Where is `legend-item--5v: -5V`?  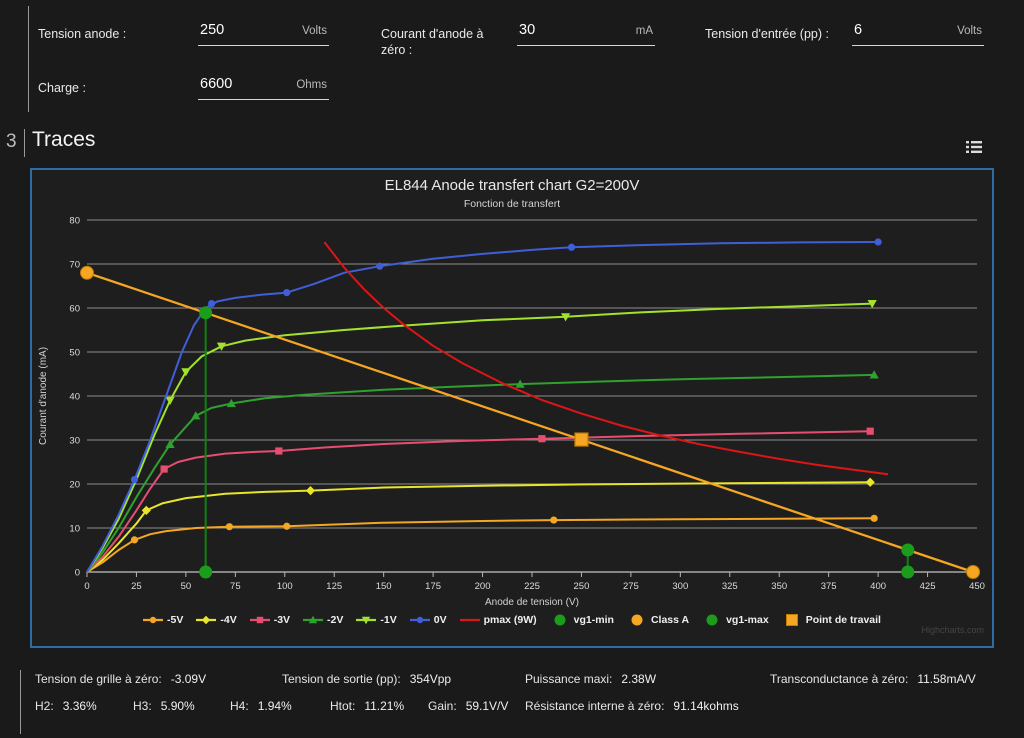
legend-item--5v: -5V is located at coordinates (163, 620).